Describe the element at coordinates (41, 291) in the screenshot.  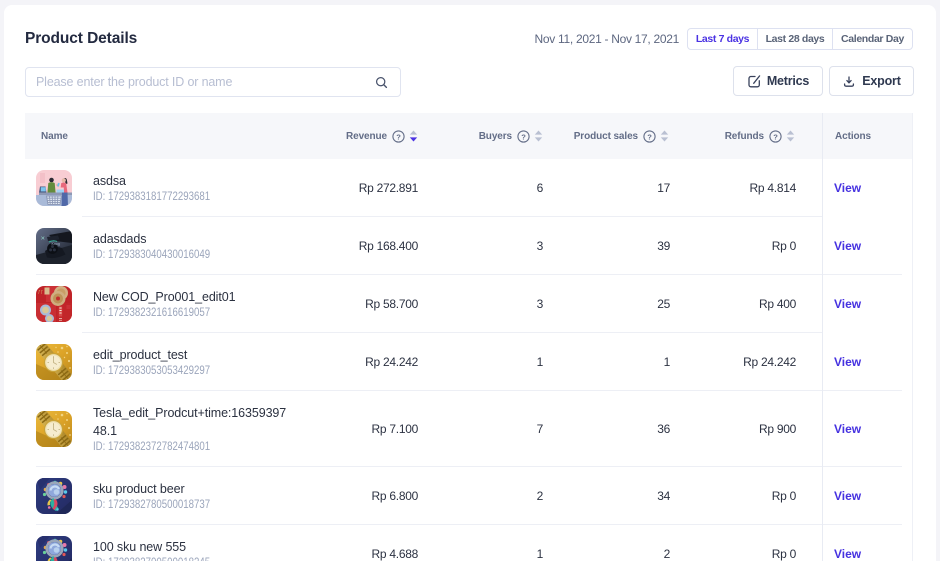
I see `svg-text: ƒƒ` at that location.